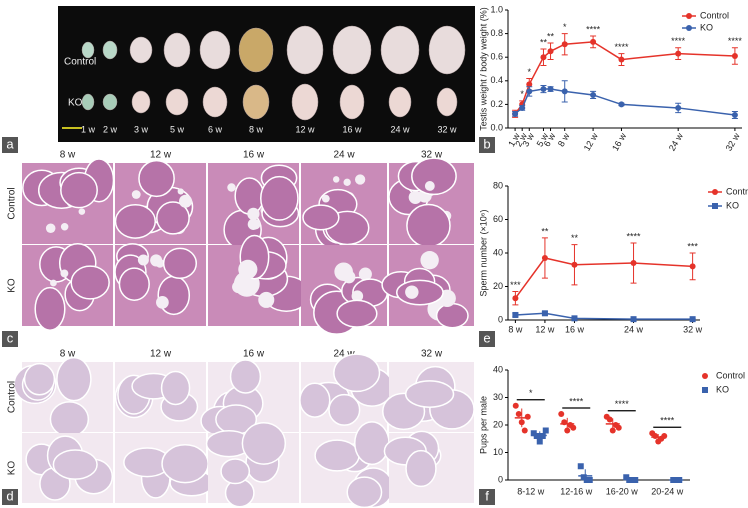 The height and width of the screenshot is (508, 748). Describe the element at coordinates (486, 143) in the screenshot. I see `panel-letter: b` at that location.